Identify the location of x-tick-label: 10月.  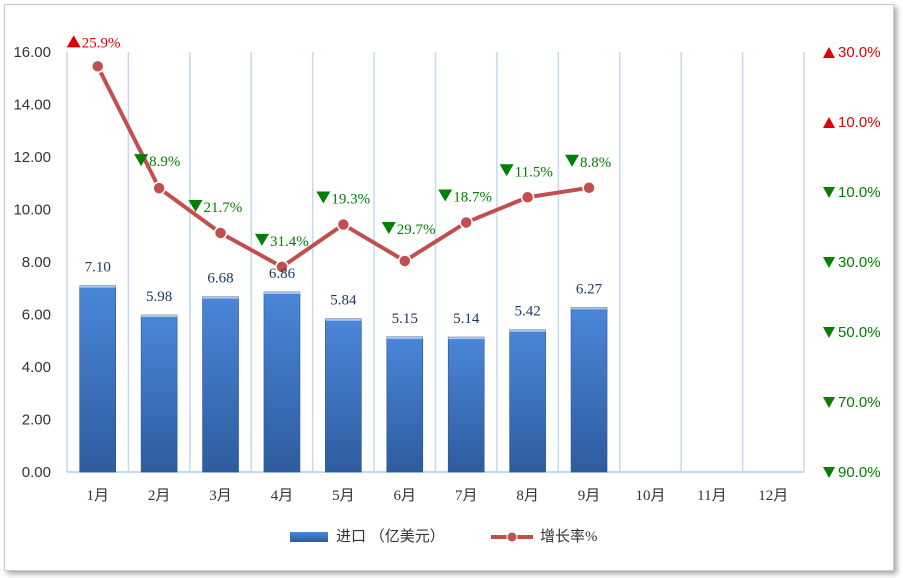
(650, 496).